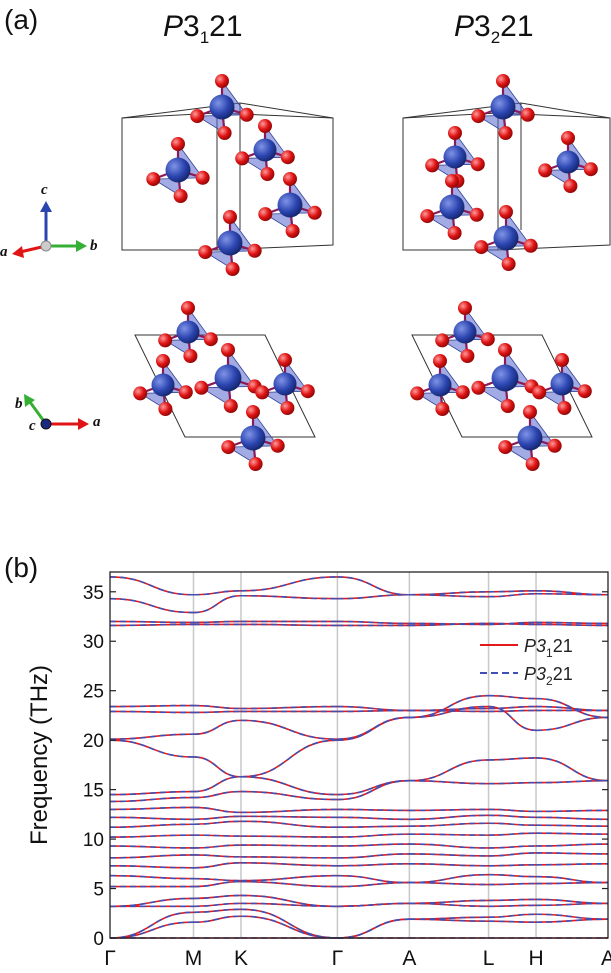 The width and height of the screenshot is (611, 973). Describe the element at coordinates (98, 890) in the screenshot. I see `y-tick-label: 5` at that location.